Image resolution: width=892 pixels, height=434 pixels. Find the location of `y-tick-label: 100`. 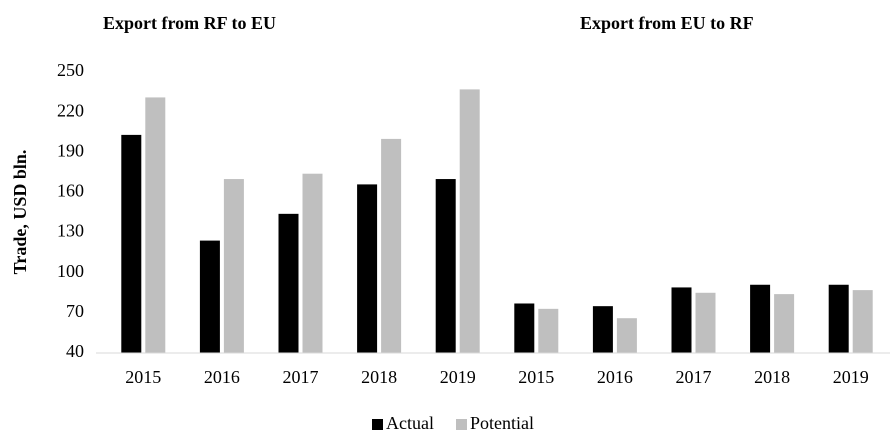

y-tick-label: 100 is located at coordinates (70, 271).